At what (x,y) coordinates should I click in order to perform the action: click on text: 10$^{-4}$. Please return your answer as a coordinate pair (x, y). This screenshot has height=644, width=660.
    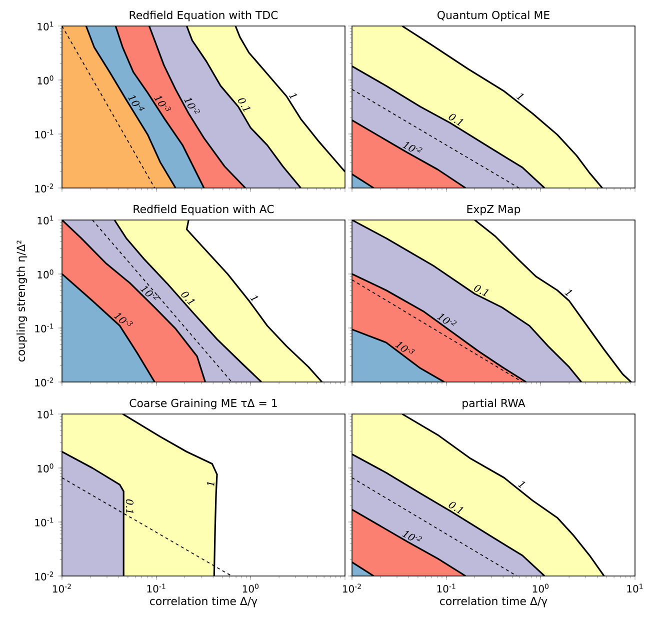
    Looking at the image, I should click on (136, 103).